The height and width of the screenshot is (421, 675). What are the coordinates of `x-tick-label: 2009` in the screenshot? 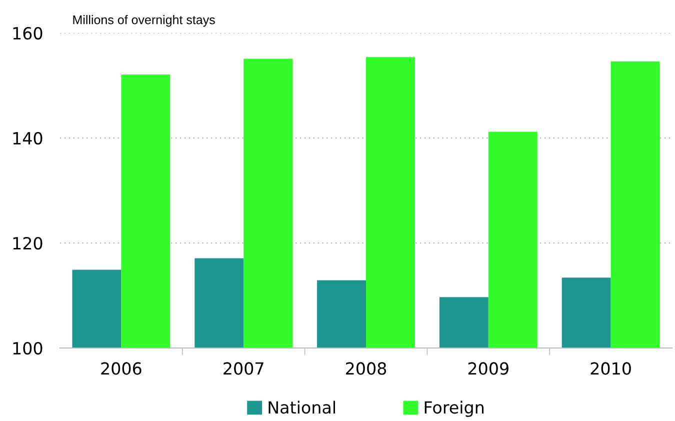 It's located at (488, 368).